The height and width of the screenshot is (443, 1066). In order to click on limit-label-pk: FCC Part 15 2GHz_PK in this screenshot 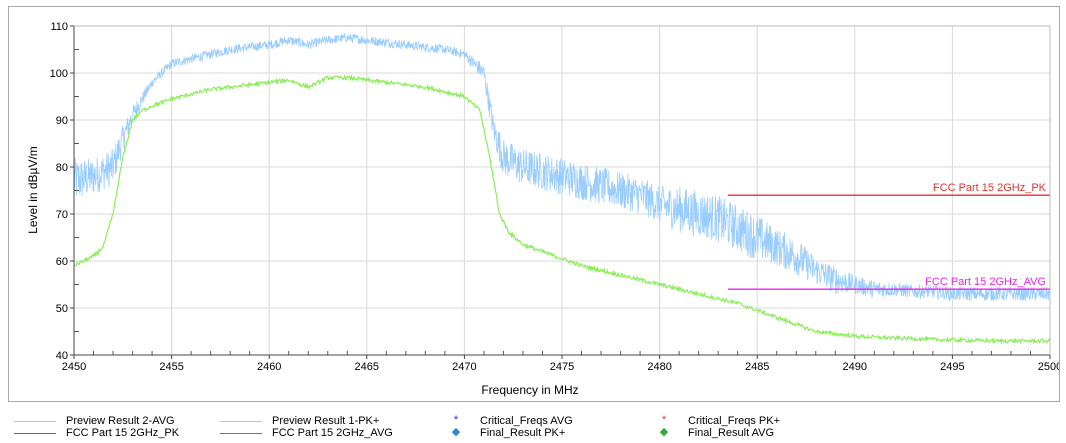, I will do `click(990, 188)`.